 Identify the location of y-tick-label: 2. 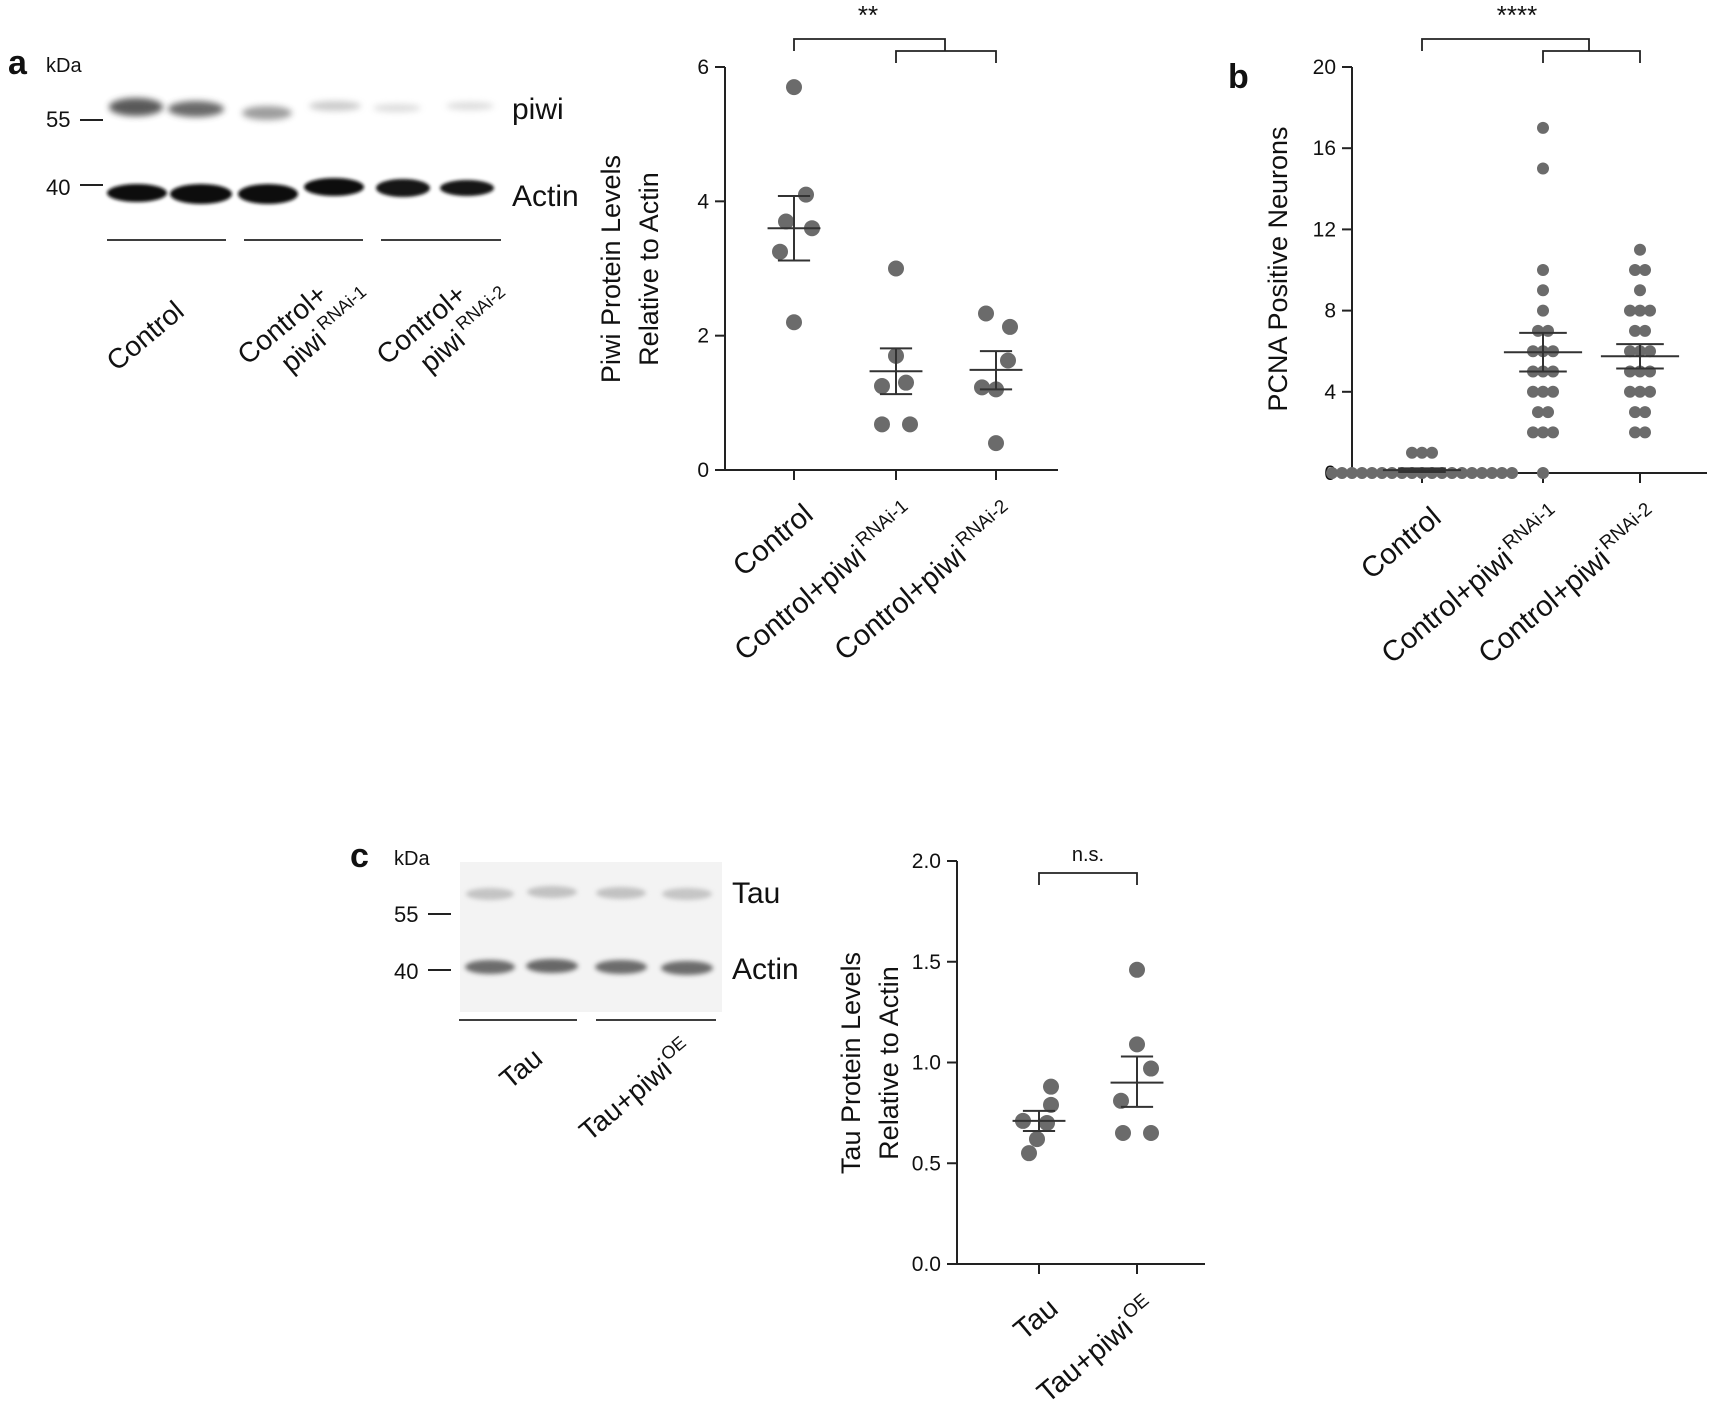
(703, 336).